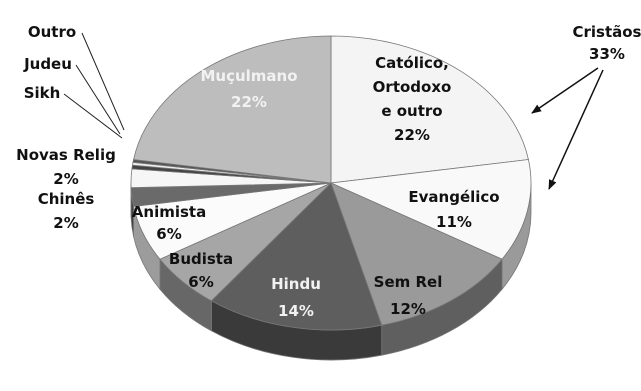 Image resolution: width=641 pixels, height=391 pixels. I want to click on leader-line-outro, so click(103, 81).